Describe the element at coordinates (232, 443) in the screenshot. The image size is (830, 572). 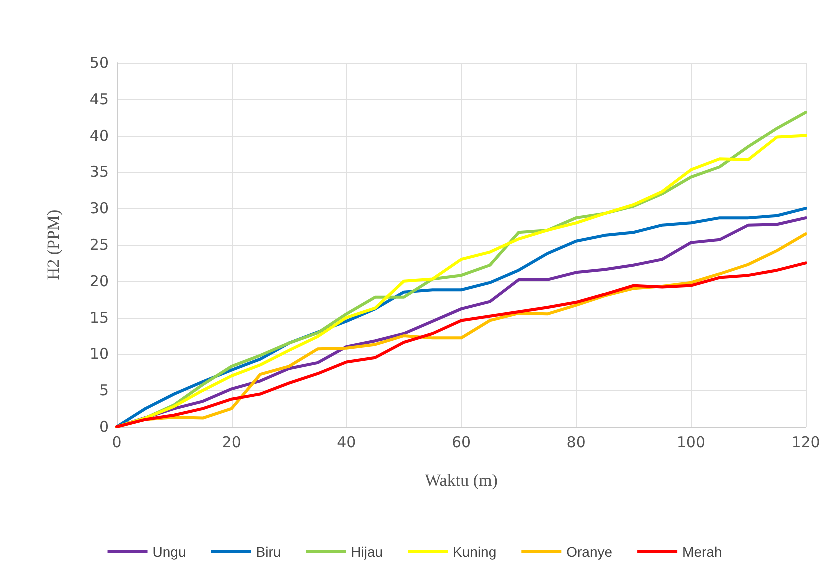
I see `x-tick-label: 20` at that location.